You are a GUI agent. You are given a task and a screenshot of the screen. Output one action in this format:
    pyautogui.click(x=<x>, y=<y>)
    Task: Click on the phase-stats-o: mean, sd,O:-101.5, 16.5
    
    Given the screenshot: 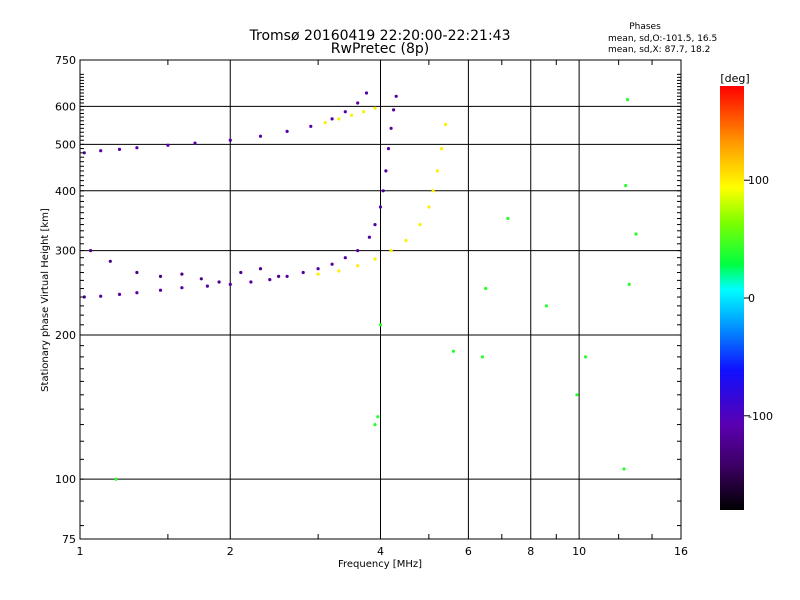 What is the action you would take?
    pyautogui.click(x=662, y=39)
    